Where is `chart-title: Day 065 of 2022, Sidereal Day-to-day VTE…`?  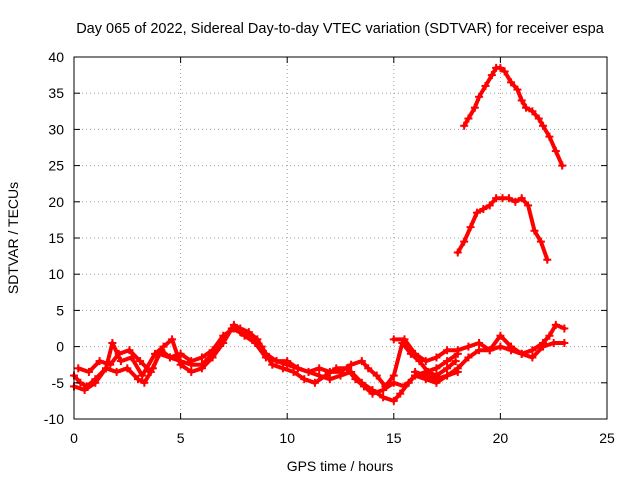 chart-title: Day 065 of 2022, Sidereal Day-to-day VTE… is located at coordinates (340, 29).